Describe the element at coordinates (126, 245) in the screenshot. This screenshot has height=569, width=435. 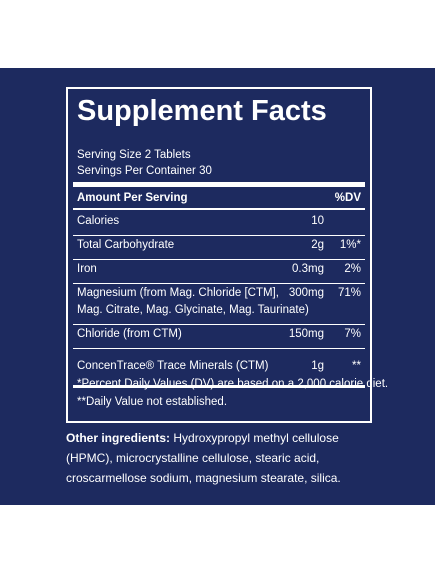
I see `row-name: Total Carbohydrate` at that location.